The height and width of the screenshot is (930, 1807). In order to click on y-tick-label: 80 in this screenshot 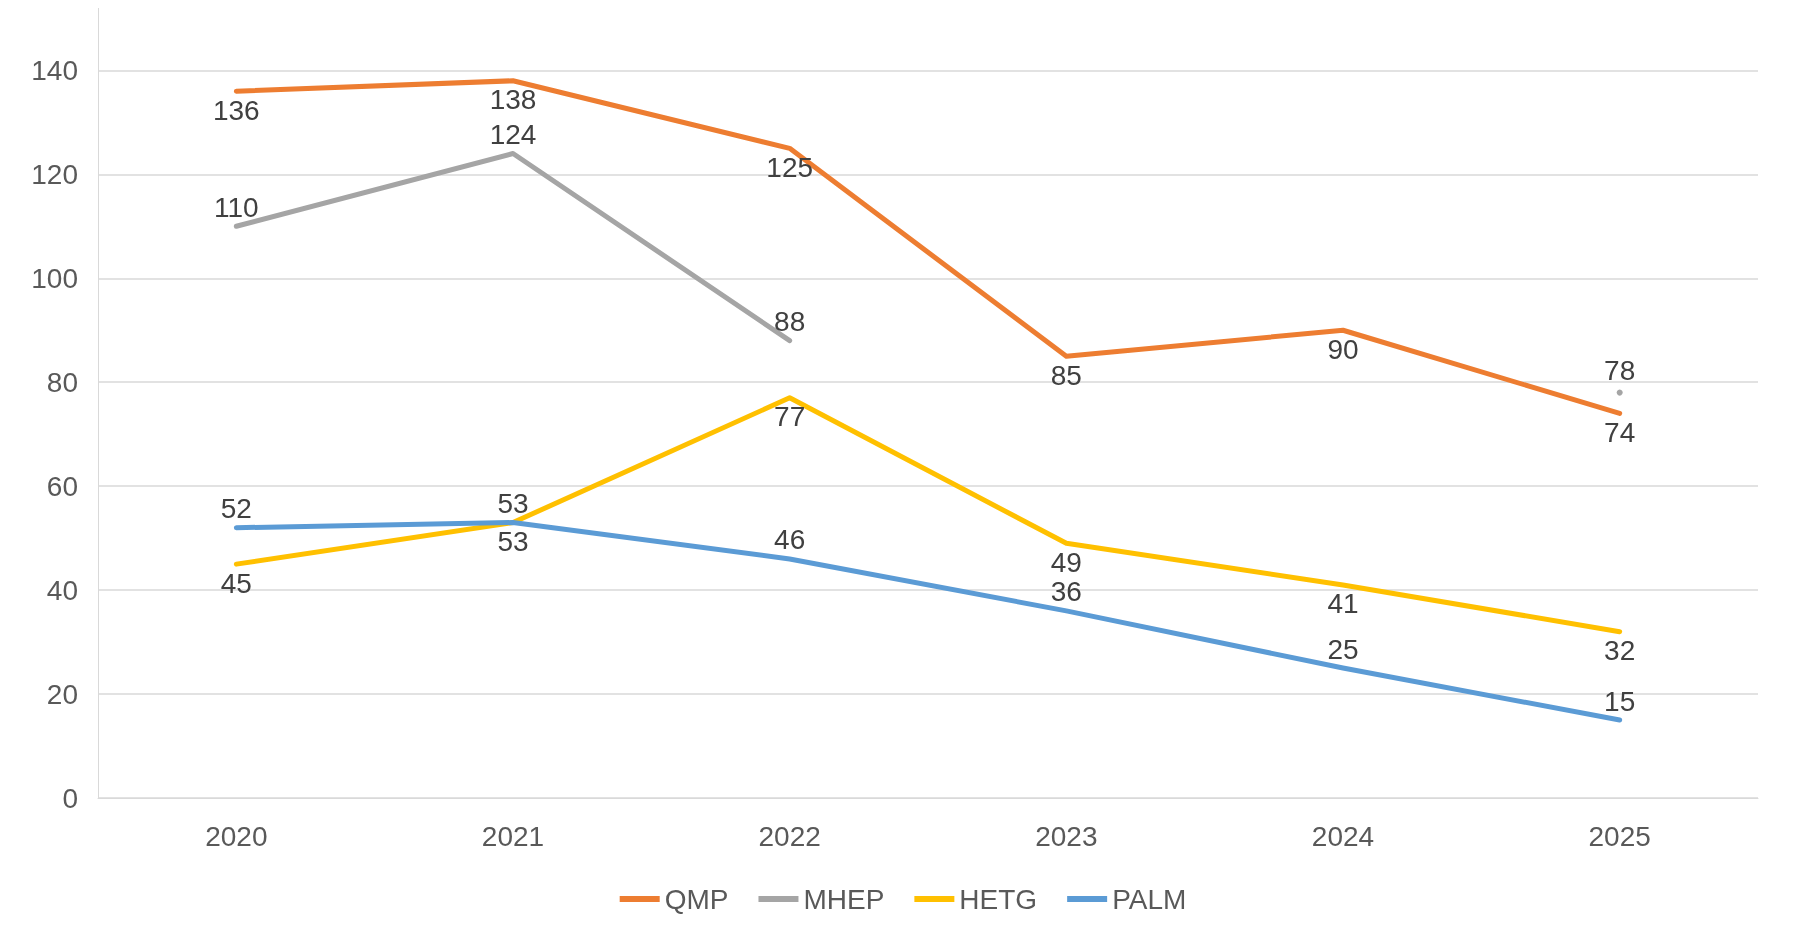, I will do `click(62, 382)`.